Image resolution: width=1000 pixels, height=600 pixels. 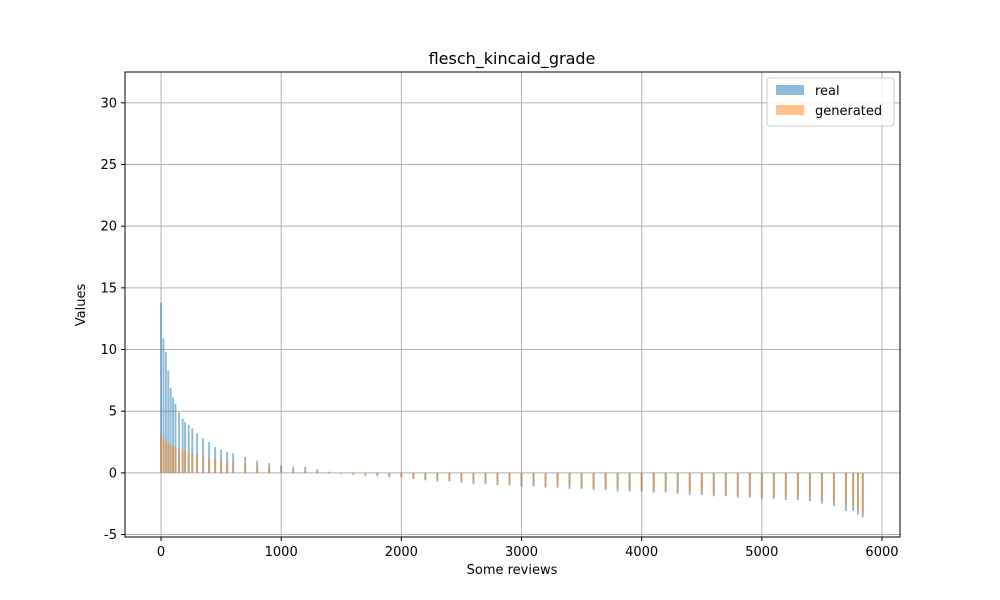 I want to click on x-tick-label: 4000, so click(x=641, y=552).